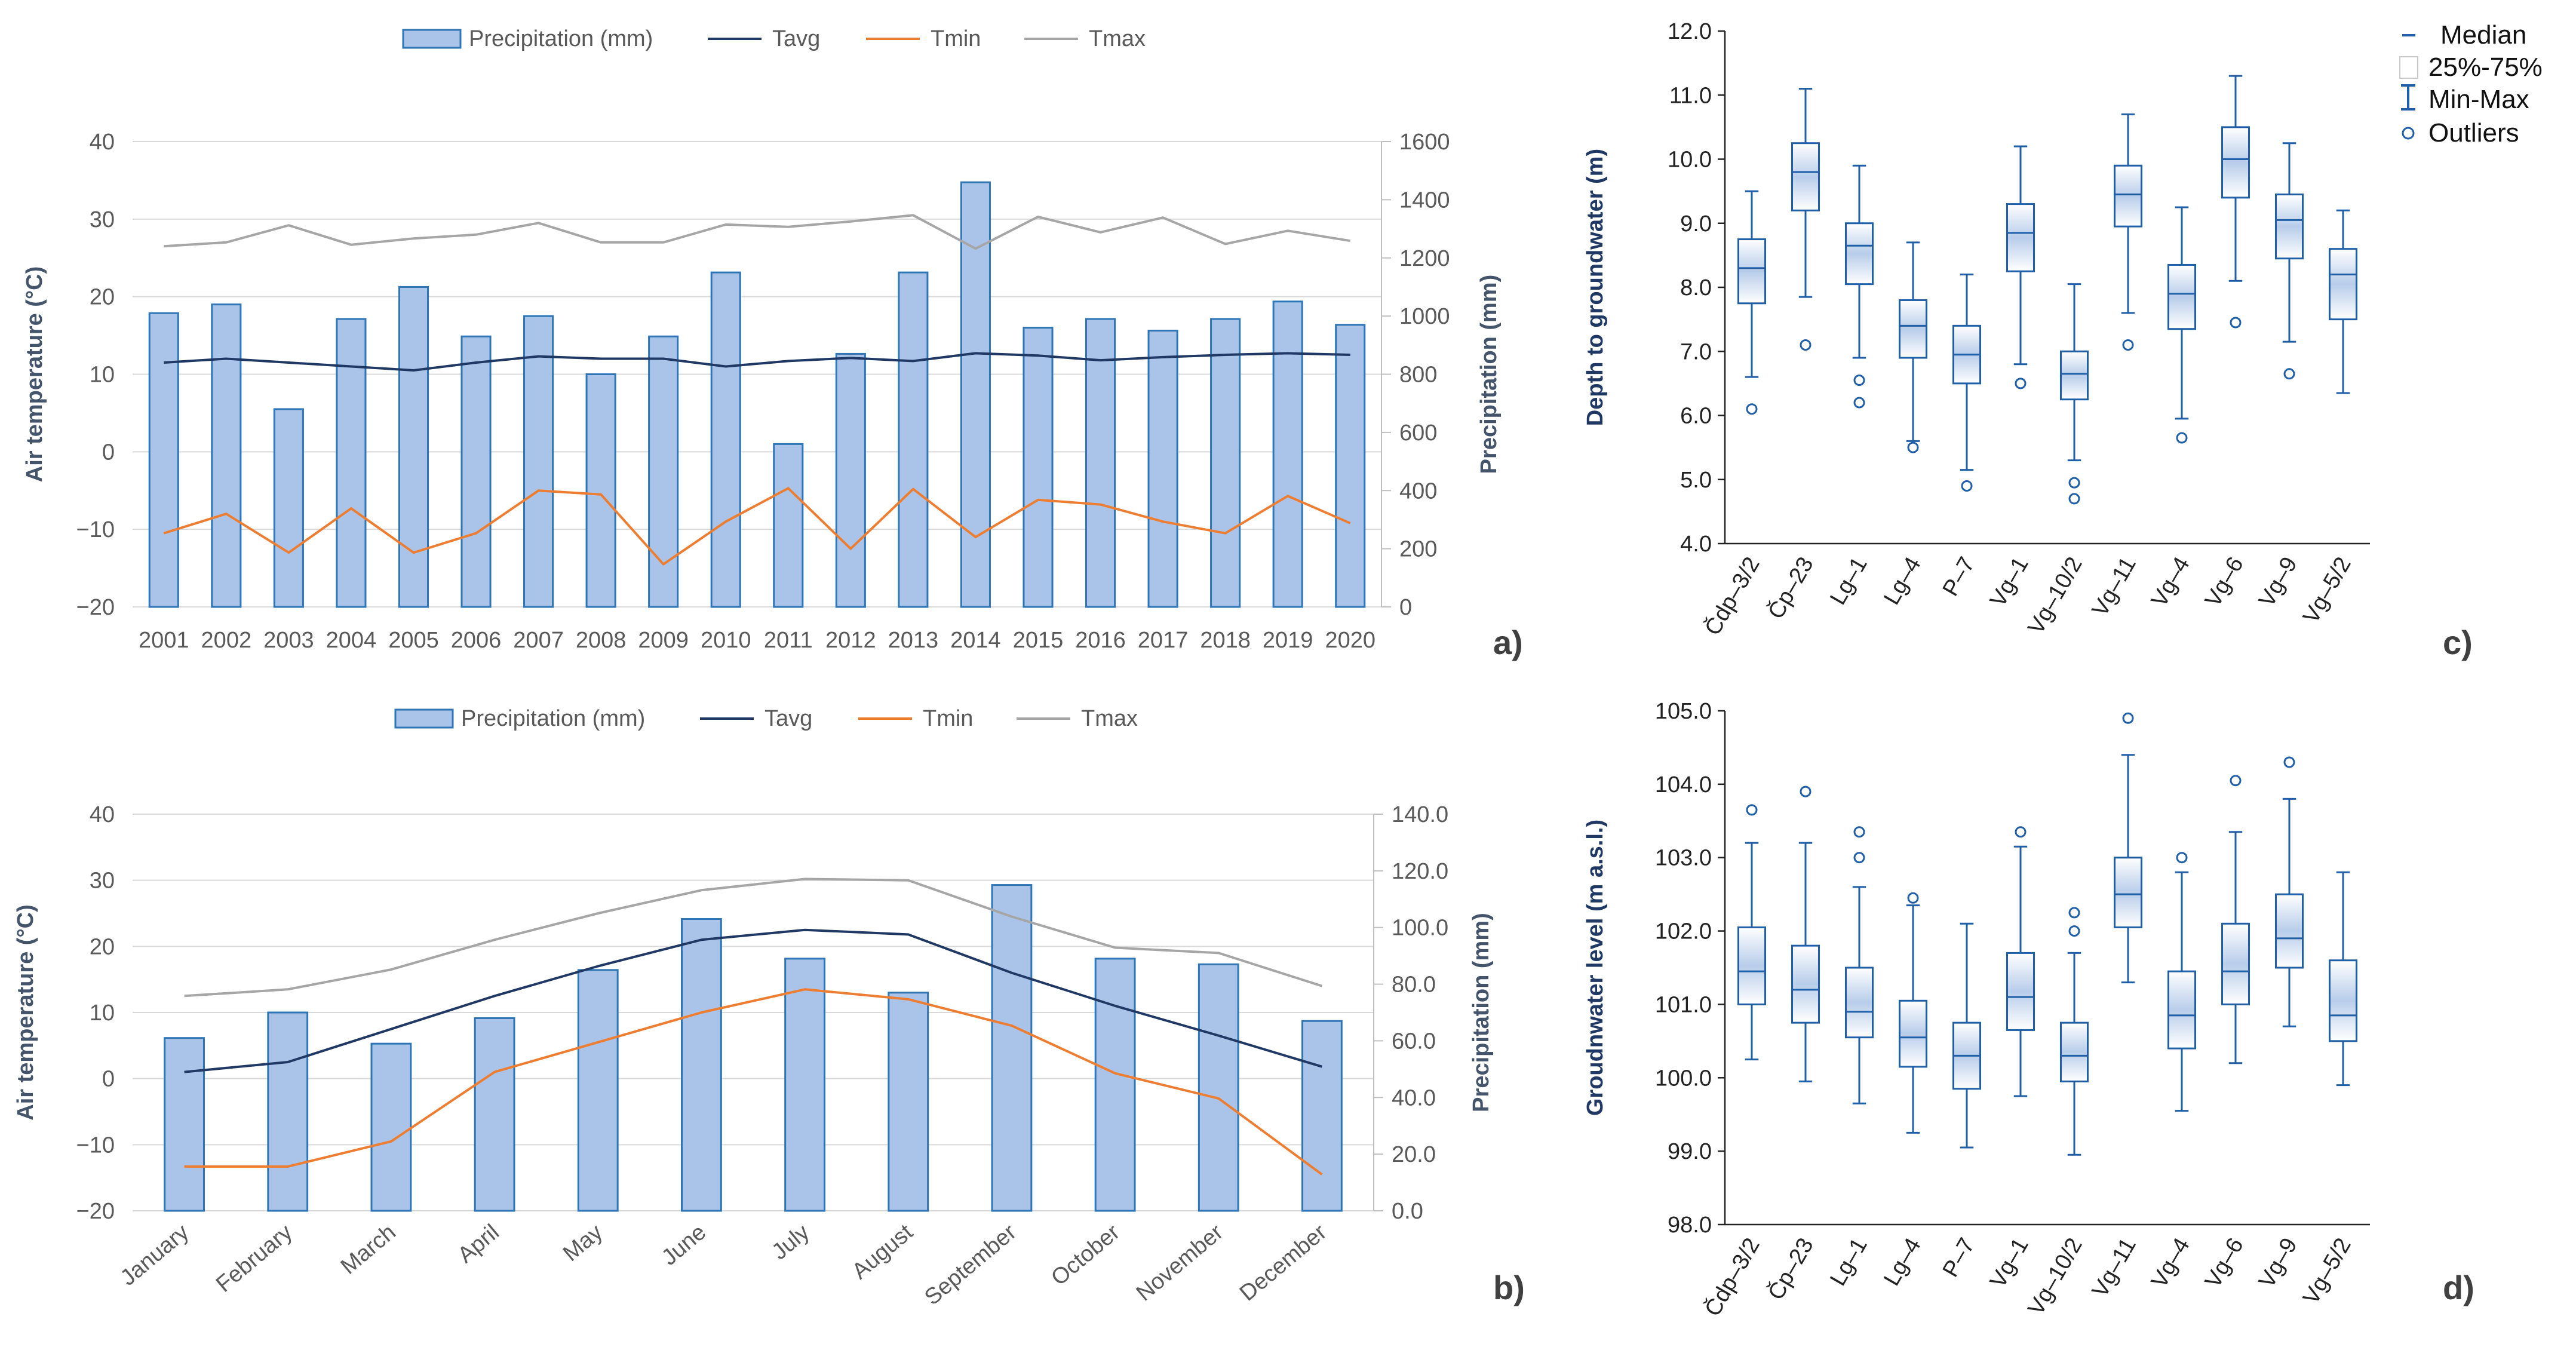 This screenshot has height=1347, width=2576. Describe the element at coordinates (1225, 640) in the screenshot. I see `x-tick-label: 2018` at that location.